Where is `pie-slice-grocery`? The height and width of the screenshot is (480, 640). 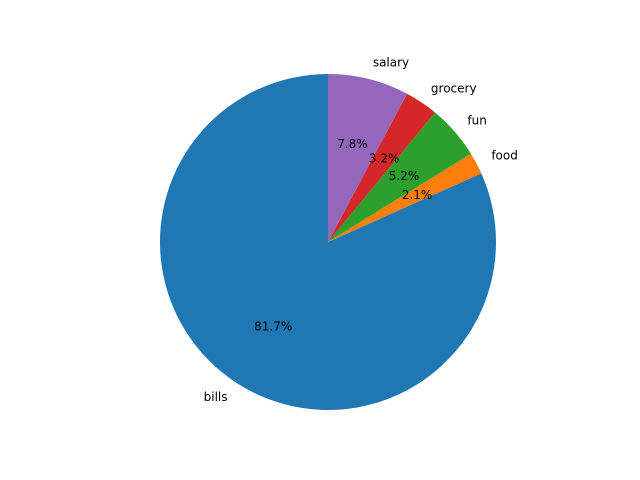
pie-slice-grocery is located at coordinates (382, 167).